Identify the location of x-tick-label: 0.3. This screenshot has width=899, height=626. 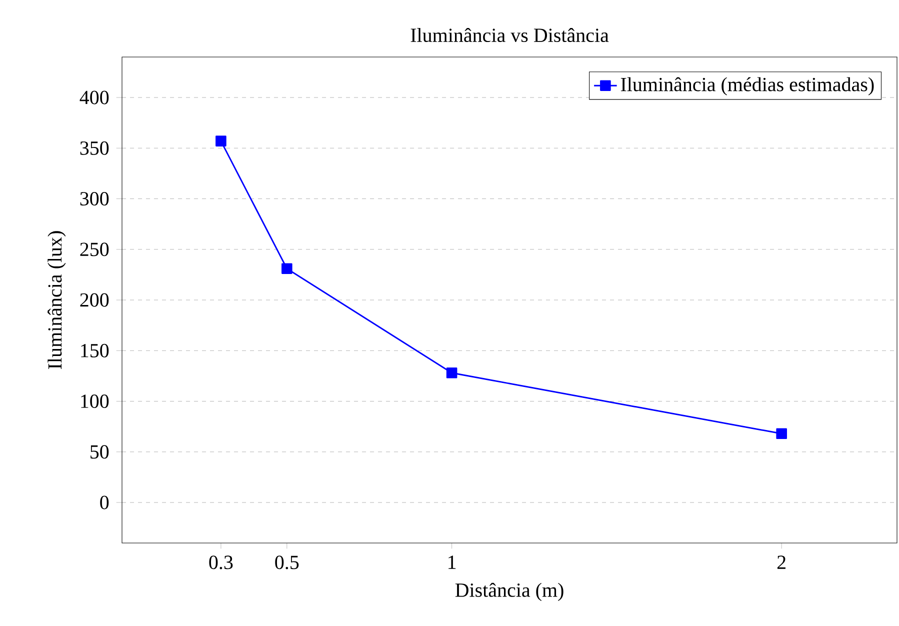
(221, 563).